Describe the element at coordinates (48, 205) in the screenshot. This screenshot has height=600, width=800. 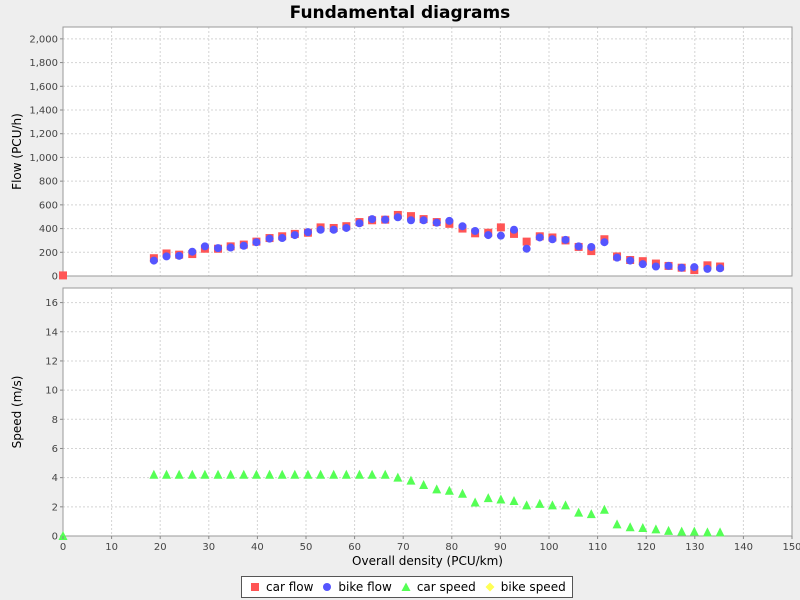
I see `y-tick-label: 600` at that location.